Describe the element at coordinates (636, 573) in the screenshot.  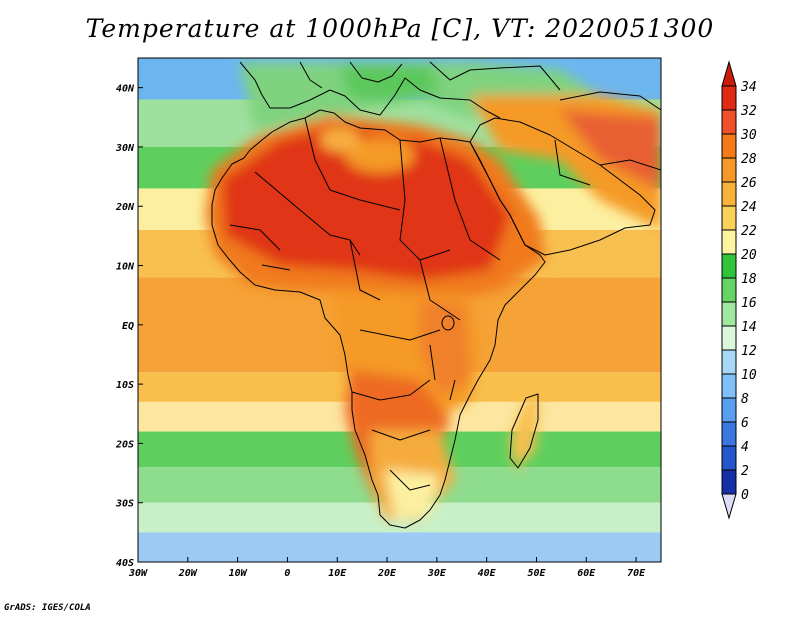
I see `x-tick-label: 70E` at that location.